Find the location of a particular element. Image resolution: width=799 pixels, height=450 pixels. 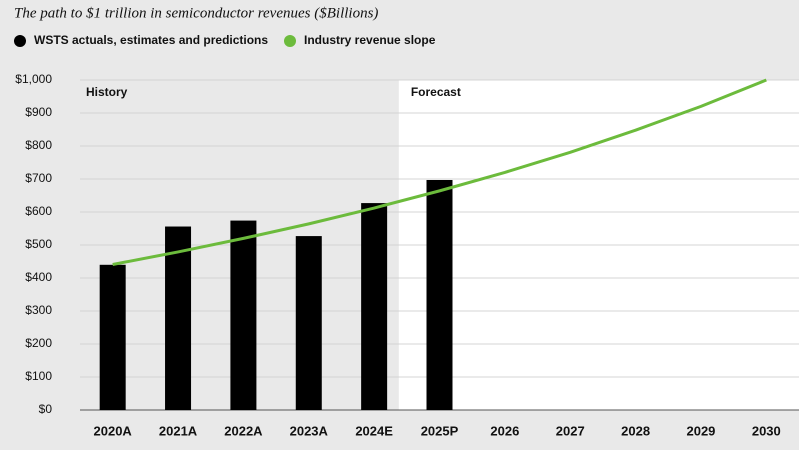

x-tick-label: 2024E is located at coordinates (374, 430).